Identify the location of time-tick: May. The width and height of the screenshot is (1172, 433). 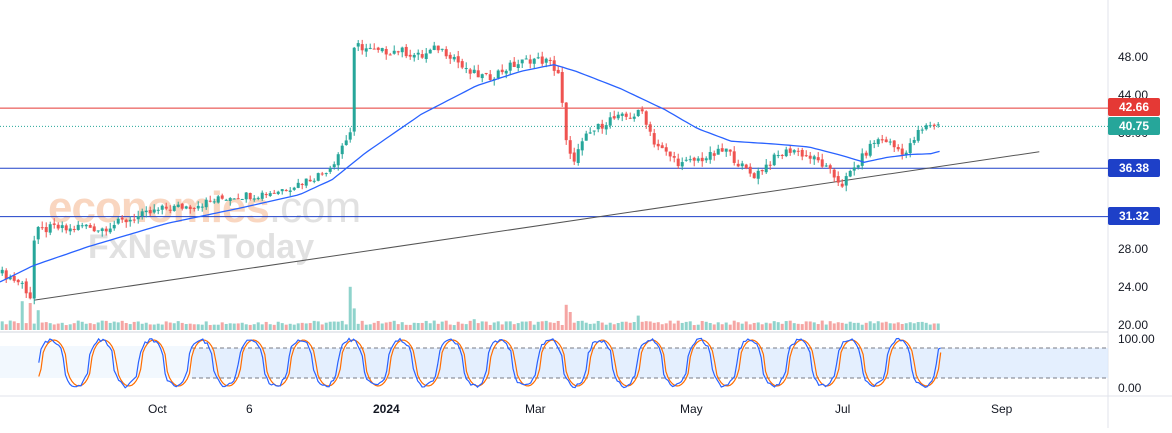
(691, 409).